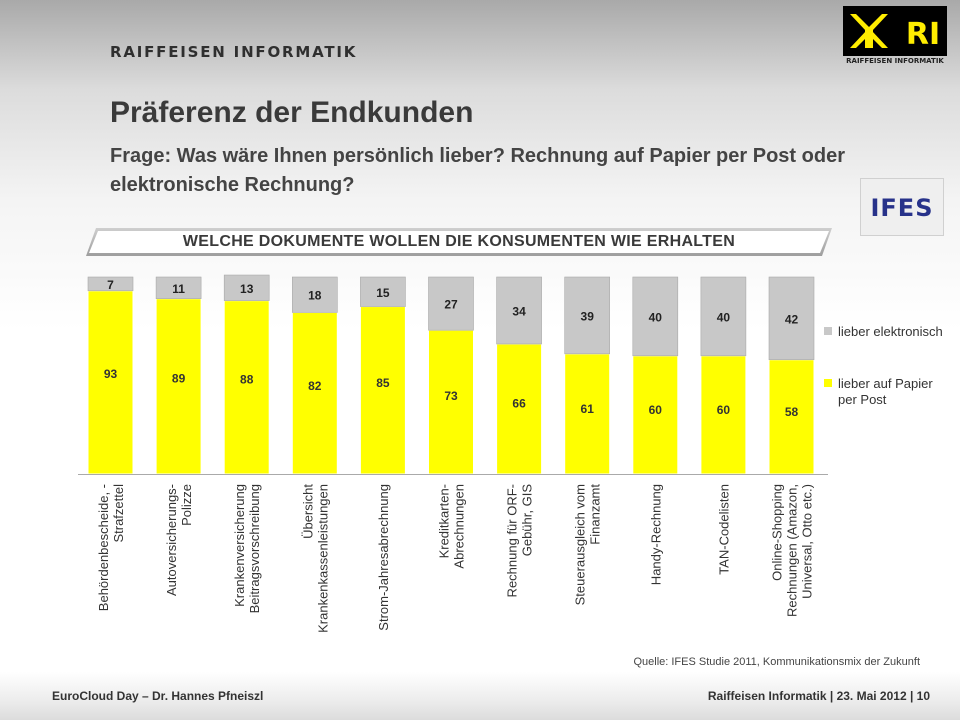  What do you see at coordinates (322, 558) in the screenshot?
I see `category-label: Krankenkassenleistungen` at bounding box center [322, 558].